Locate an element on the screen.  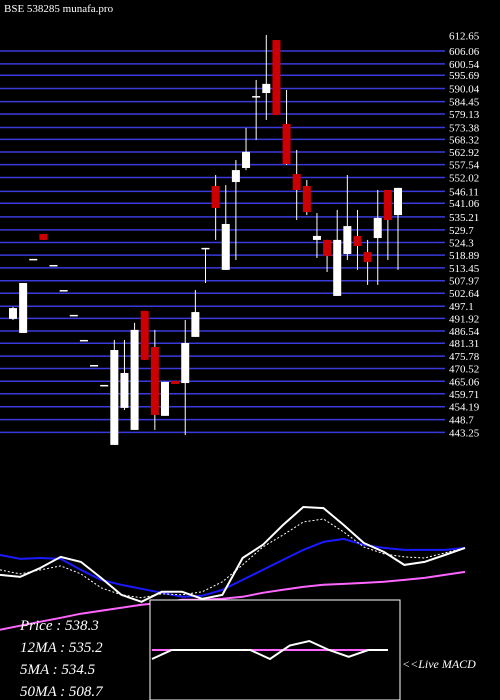
y-tick-label: 584.45 is located at coordinates (464, 103).